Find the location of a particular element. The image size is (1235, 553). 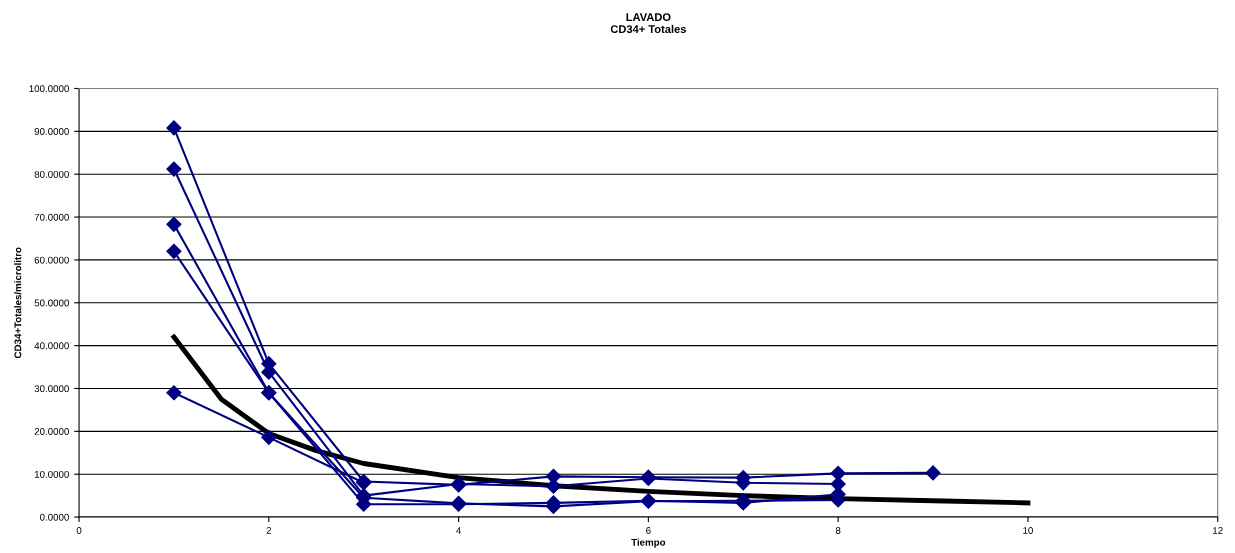

y-axis-title: CD34+Totales/microlitro is located at coordinates (18, 303).